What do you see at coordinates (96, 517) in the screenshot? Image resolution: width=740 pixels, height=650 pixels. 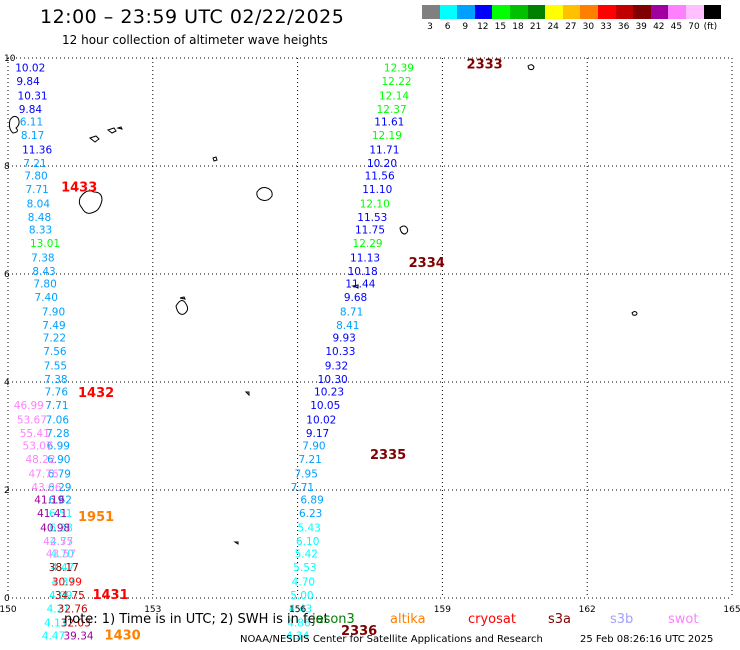 I see `pass-time-label: 1951` at bounding box center [96, 517].